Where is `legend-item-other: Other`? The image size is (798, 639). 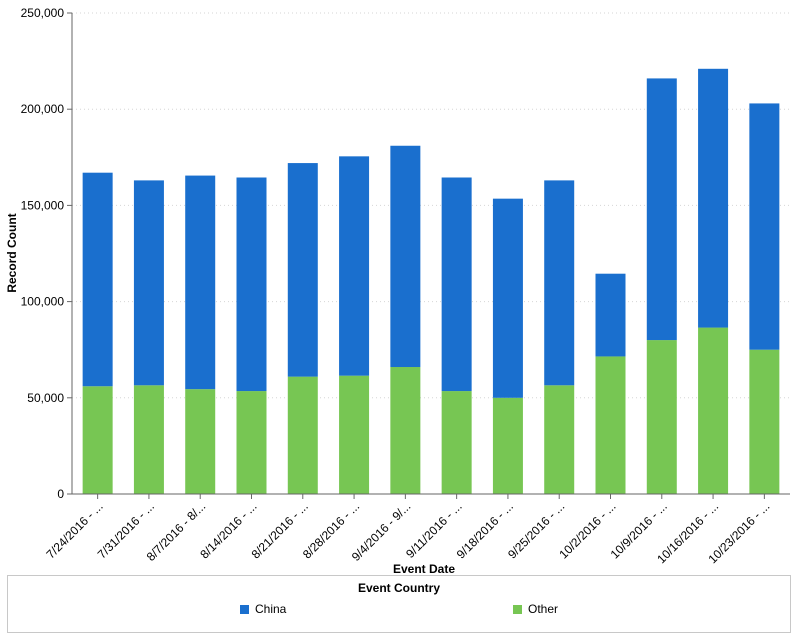 legend-item-other: Other is located at coordinates (535, 609).